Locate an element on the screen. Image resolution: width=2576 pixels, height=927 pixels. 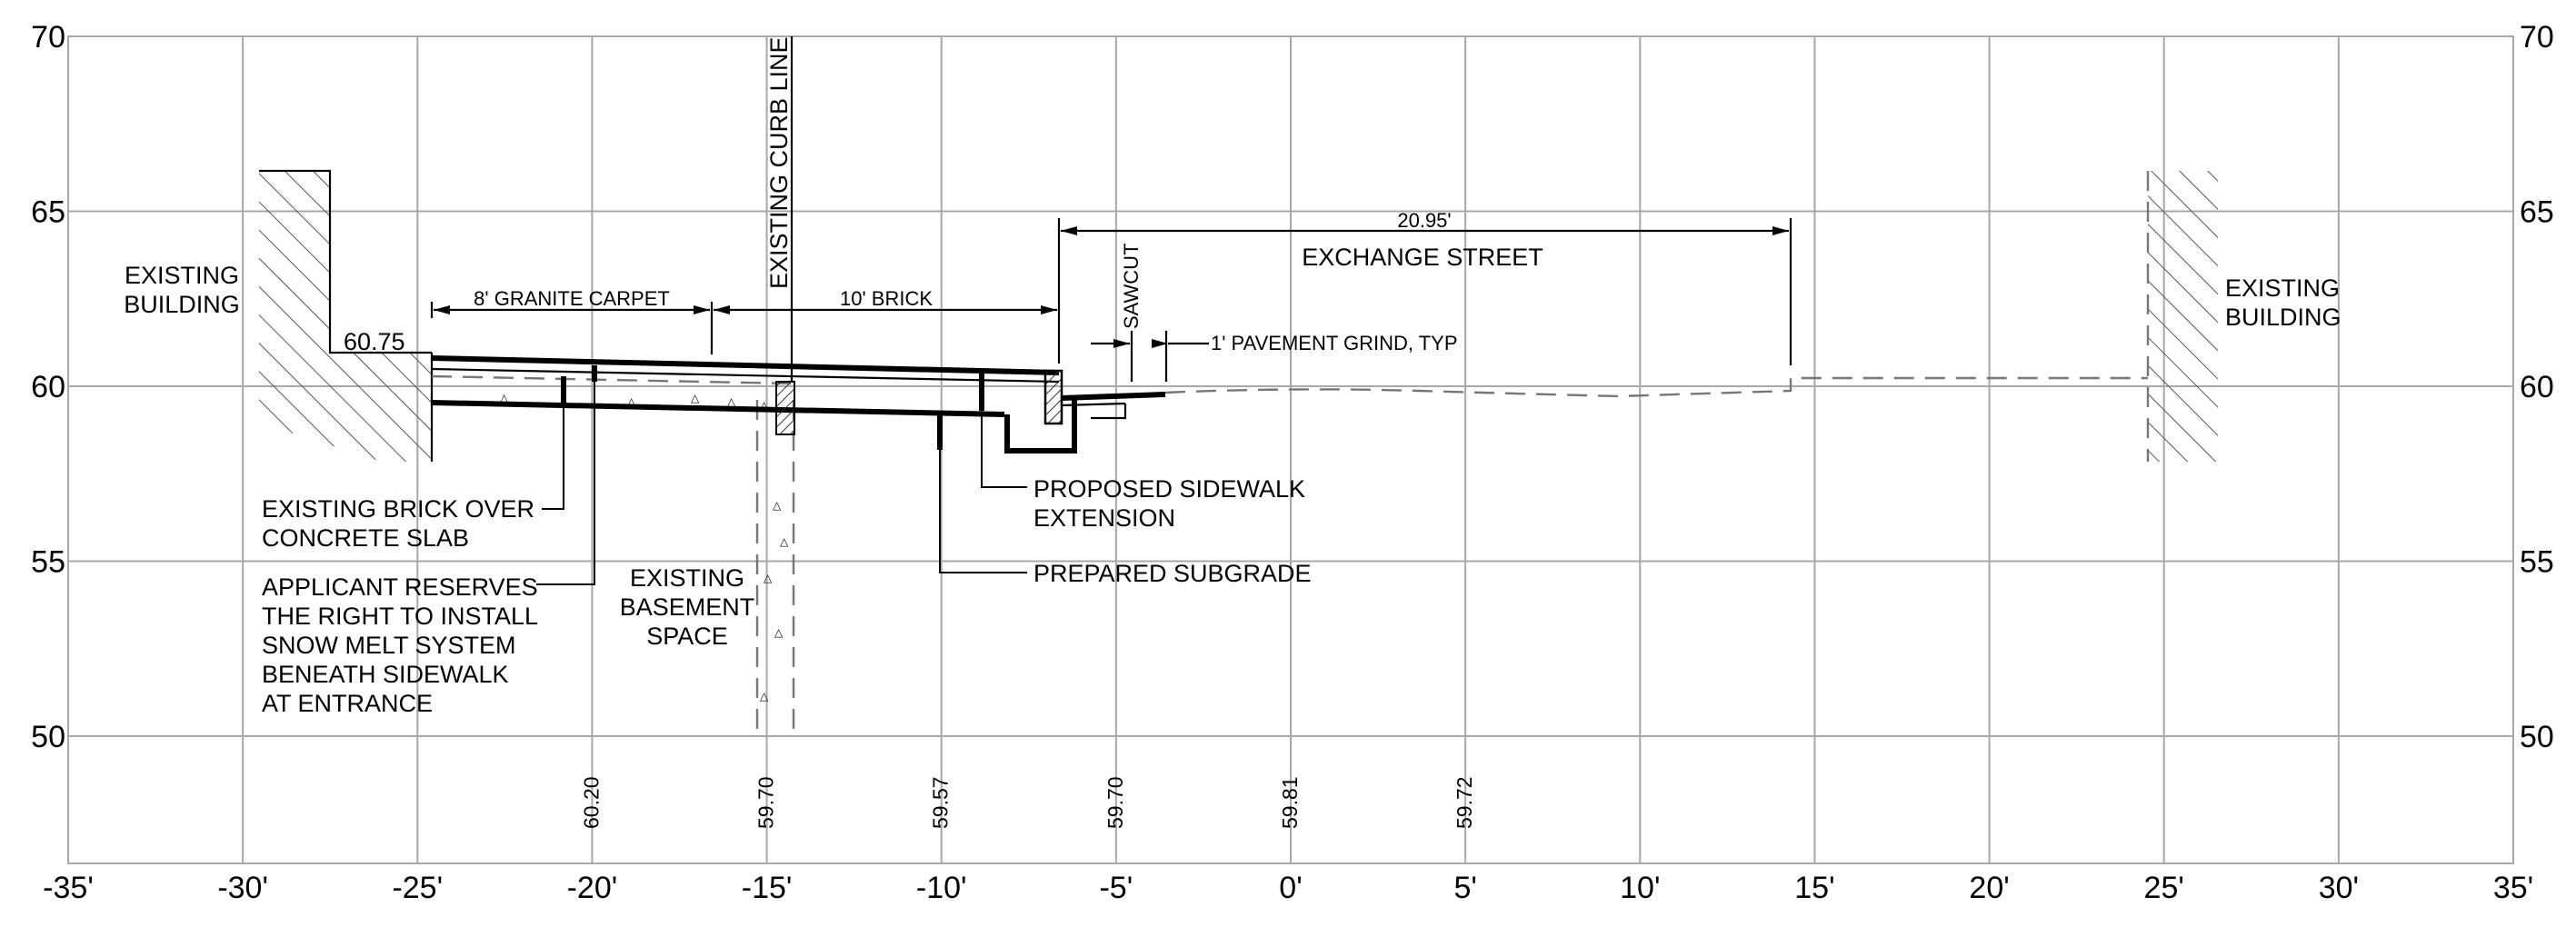
basement-line2: BASEMENT is located at coordinates (687, 607).